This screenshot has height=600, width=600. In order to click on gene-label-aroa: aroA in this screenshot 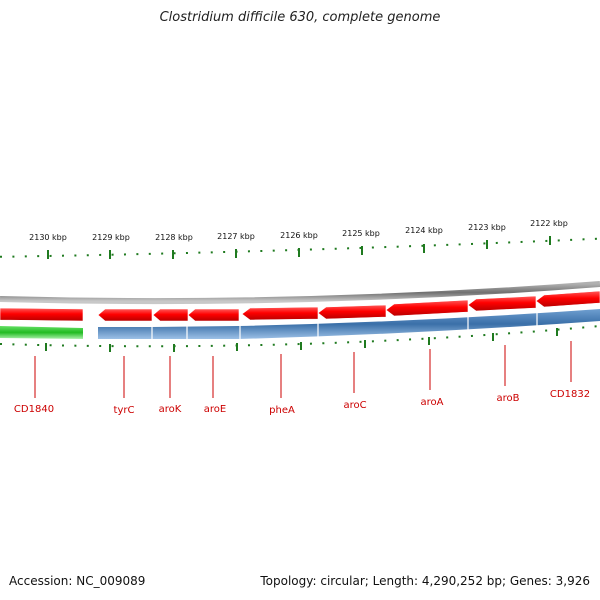, I will do `click(432, 402)`.